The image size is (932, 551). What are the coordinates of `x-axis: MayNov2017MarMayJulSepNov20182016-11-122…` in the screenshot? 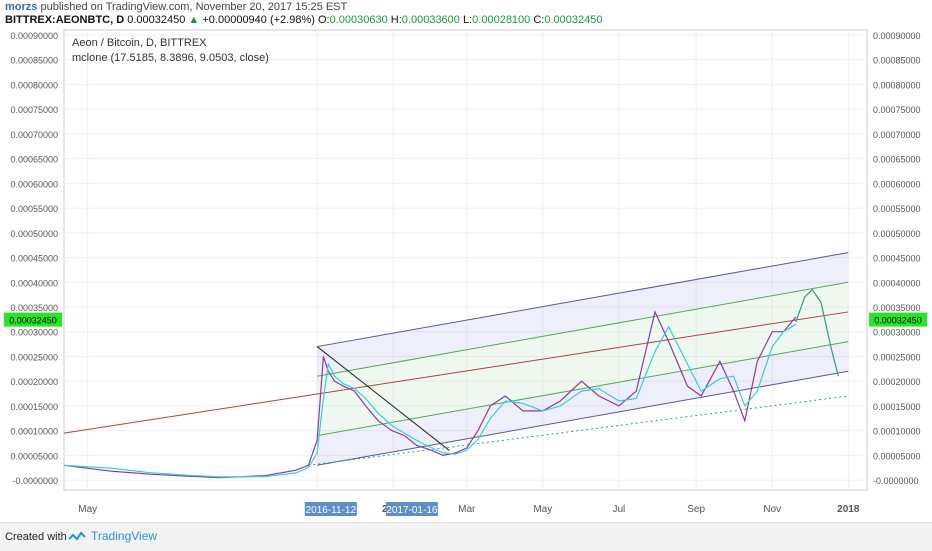 It's located at (469, 509).